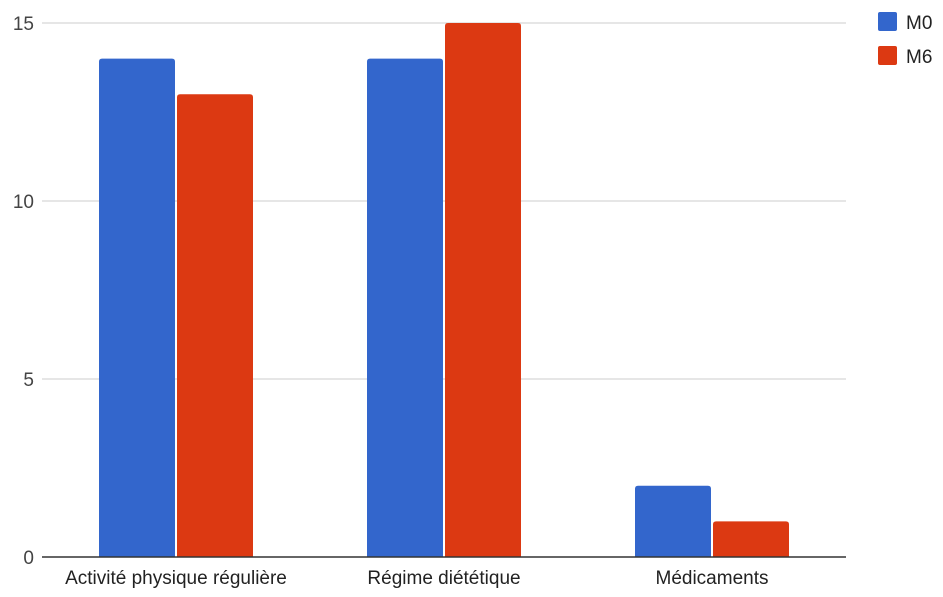 Image resolution: width=943 pixels, height=597 pixels. I want to click on legend-label-m0: M0, so click(919, 23).